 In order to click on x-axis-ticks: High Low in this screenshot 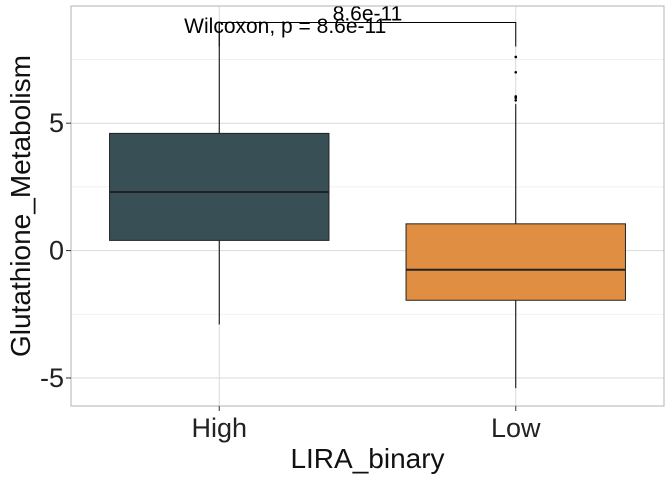, I will do `click(366, 424)`.